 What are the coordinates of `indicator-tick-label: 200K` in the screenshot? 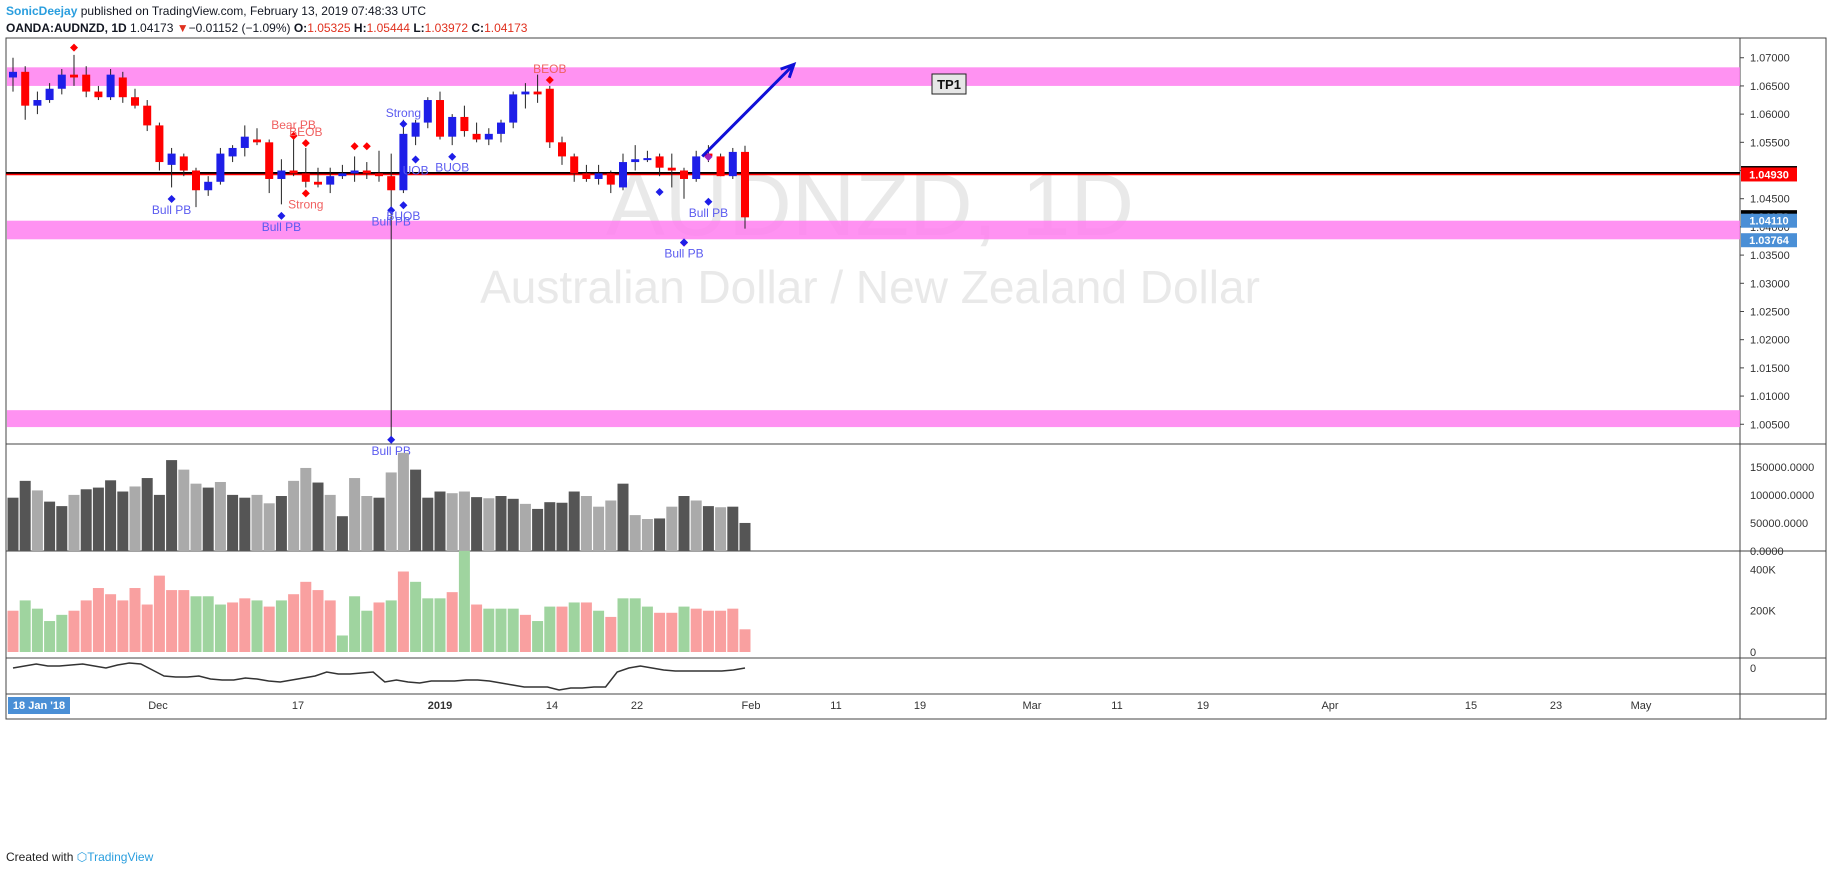 It's located at (1763, 612).